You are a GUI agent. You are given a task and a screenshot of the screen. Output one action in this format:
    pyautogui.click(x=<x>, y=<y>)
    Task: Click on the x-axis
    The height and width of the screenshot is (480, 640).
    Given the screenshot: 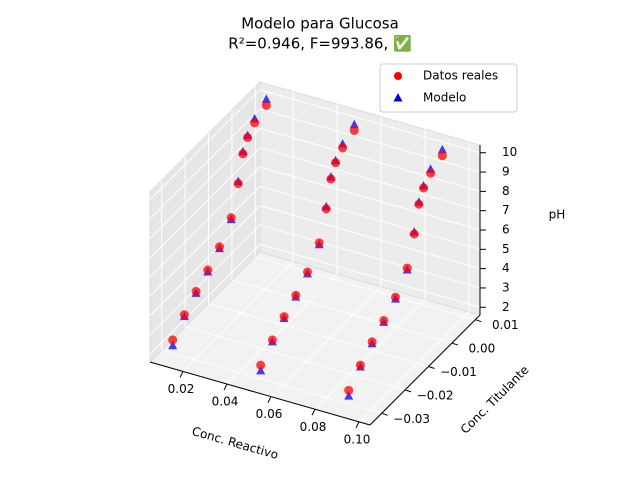 What is the action you would take?
    pyautogui.click(x=260, y=393)
    